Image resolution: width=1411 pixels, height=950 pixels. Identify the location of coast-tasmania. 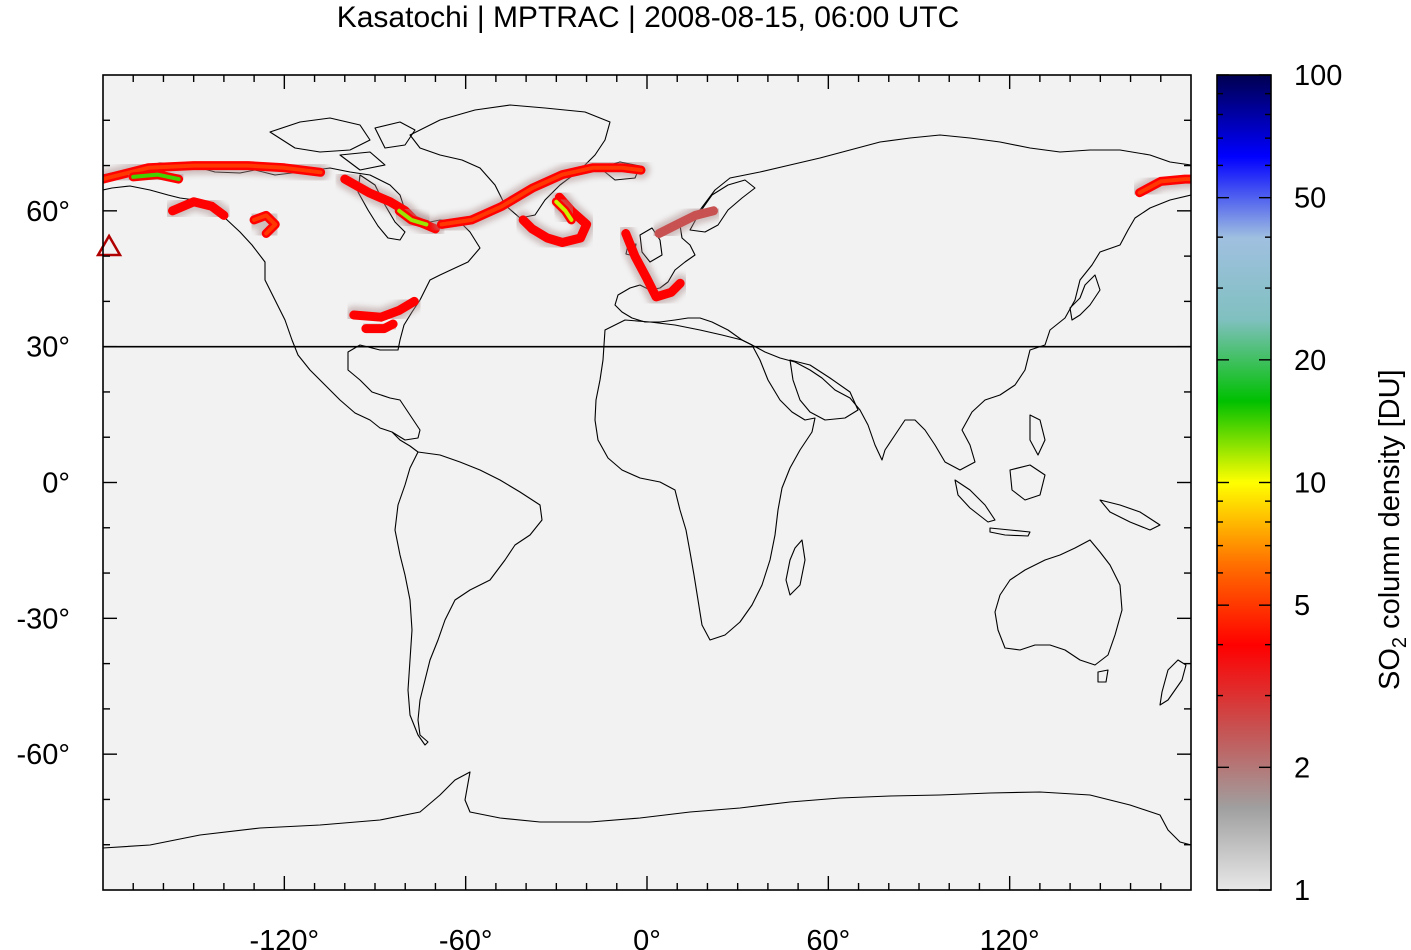
(1103, 676).